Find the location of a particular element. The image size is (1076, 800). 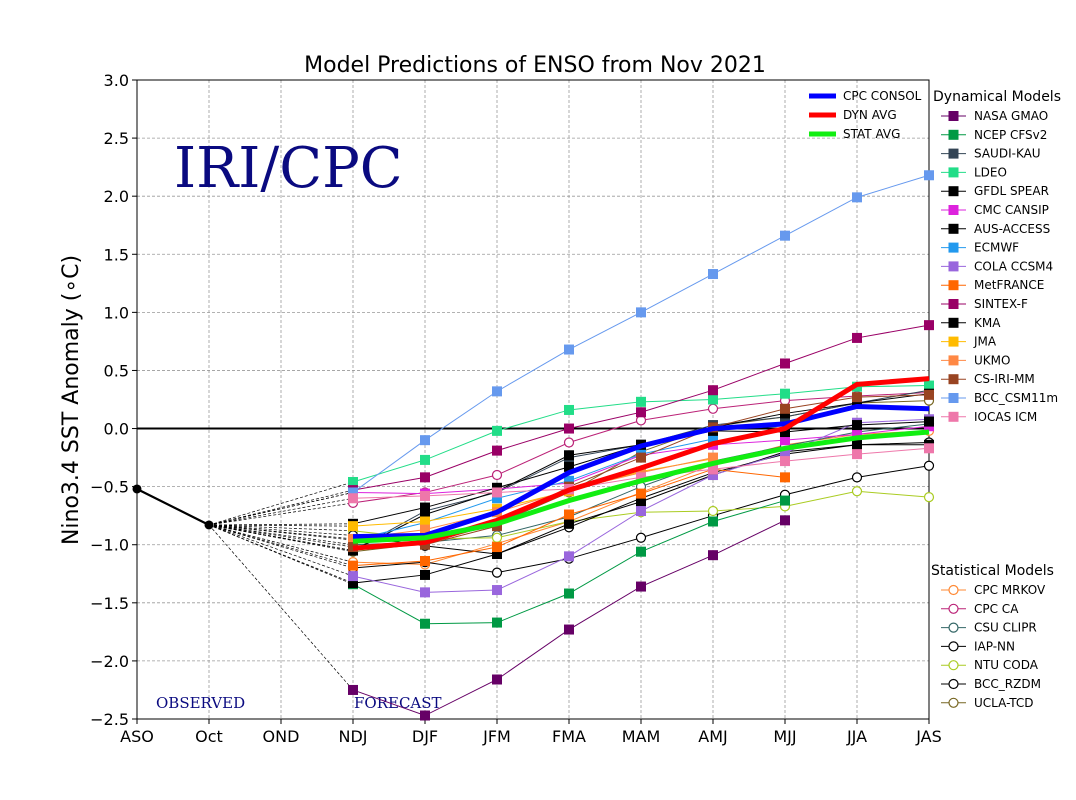

series-line-cpc-consol is located at coordinates (641, 471).